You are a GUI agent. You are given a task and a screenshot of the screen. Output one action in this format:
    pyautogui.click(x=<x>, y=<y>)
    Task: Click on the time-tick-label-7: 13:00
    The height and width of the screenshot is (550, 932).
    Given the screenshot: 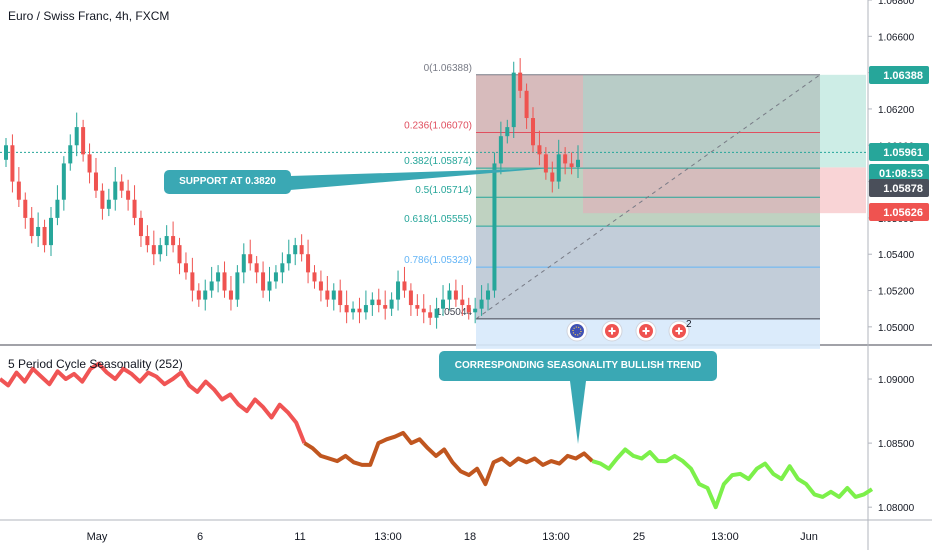 What is the action you would take?
    pyautogui.click(x=725, y=537)
    